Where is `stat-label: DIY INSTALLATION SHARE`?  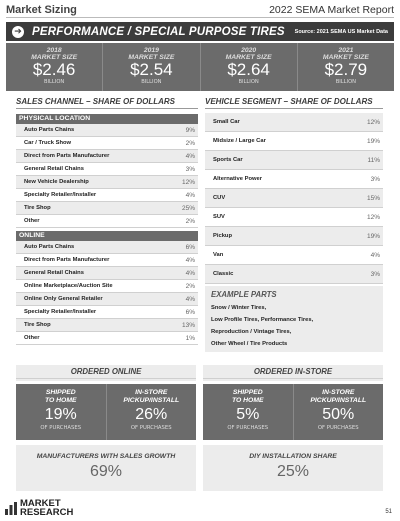
stat-label: DIY INSTALLATION SHARE is located at coordinates (293, 456).